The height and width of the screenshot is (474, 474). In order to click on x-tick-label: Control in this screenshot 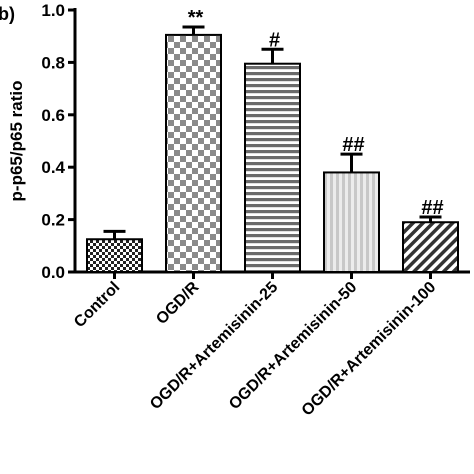, I will do `click(97, 305)`.